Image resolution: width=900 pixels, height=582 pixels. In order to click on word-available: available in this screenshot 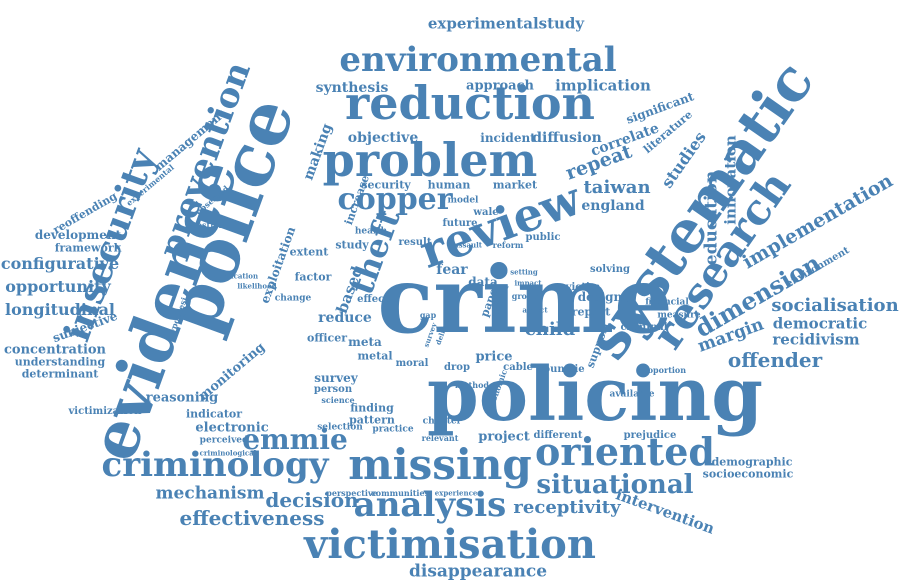, I will do `click(632, 394)`.